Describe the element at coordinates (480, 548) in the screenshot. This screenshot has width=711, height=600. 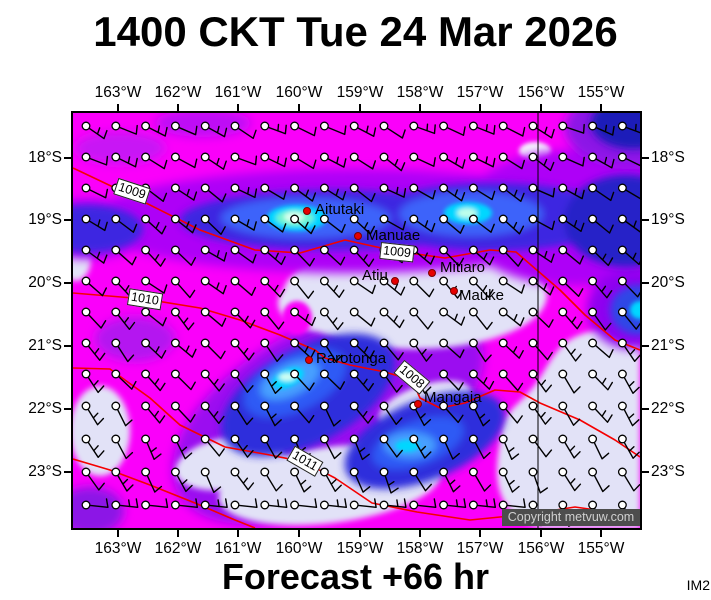
I see `lon-label-bottom: 157°W` at that location.